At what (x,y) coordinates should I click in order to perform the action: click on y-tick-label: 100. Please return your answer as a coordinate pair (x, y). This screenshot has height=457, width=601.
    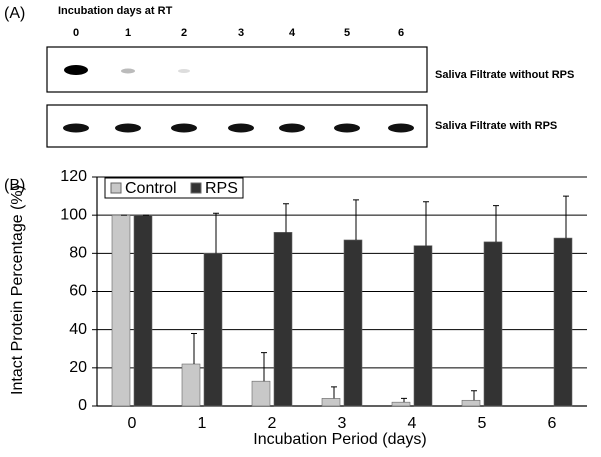
    Looking at the image, I should click on (73, 214).